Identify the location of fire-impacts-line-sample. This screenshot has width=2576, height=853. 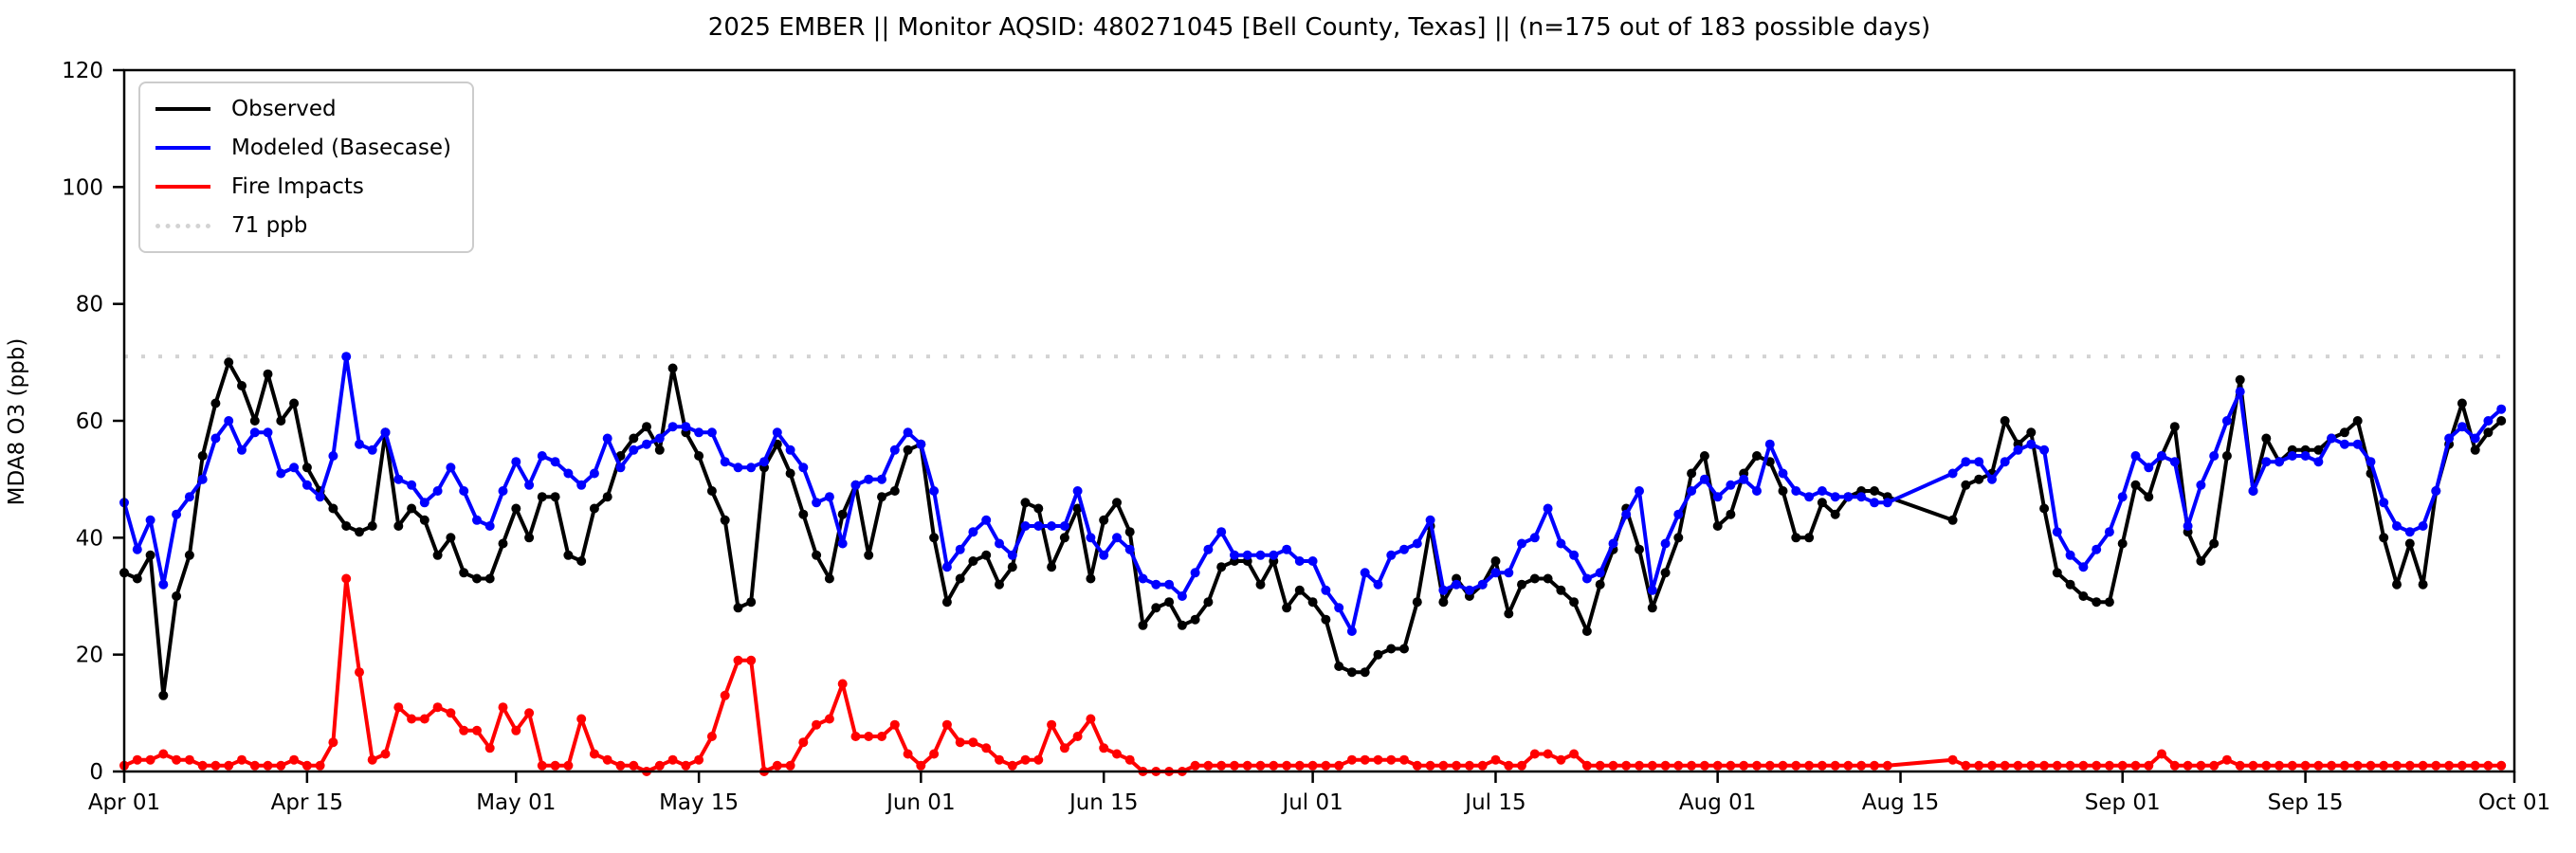
(182, 187).